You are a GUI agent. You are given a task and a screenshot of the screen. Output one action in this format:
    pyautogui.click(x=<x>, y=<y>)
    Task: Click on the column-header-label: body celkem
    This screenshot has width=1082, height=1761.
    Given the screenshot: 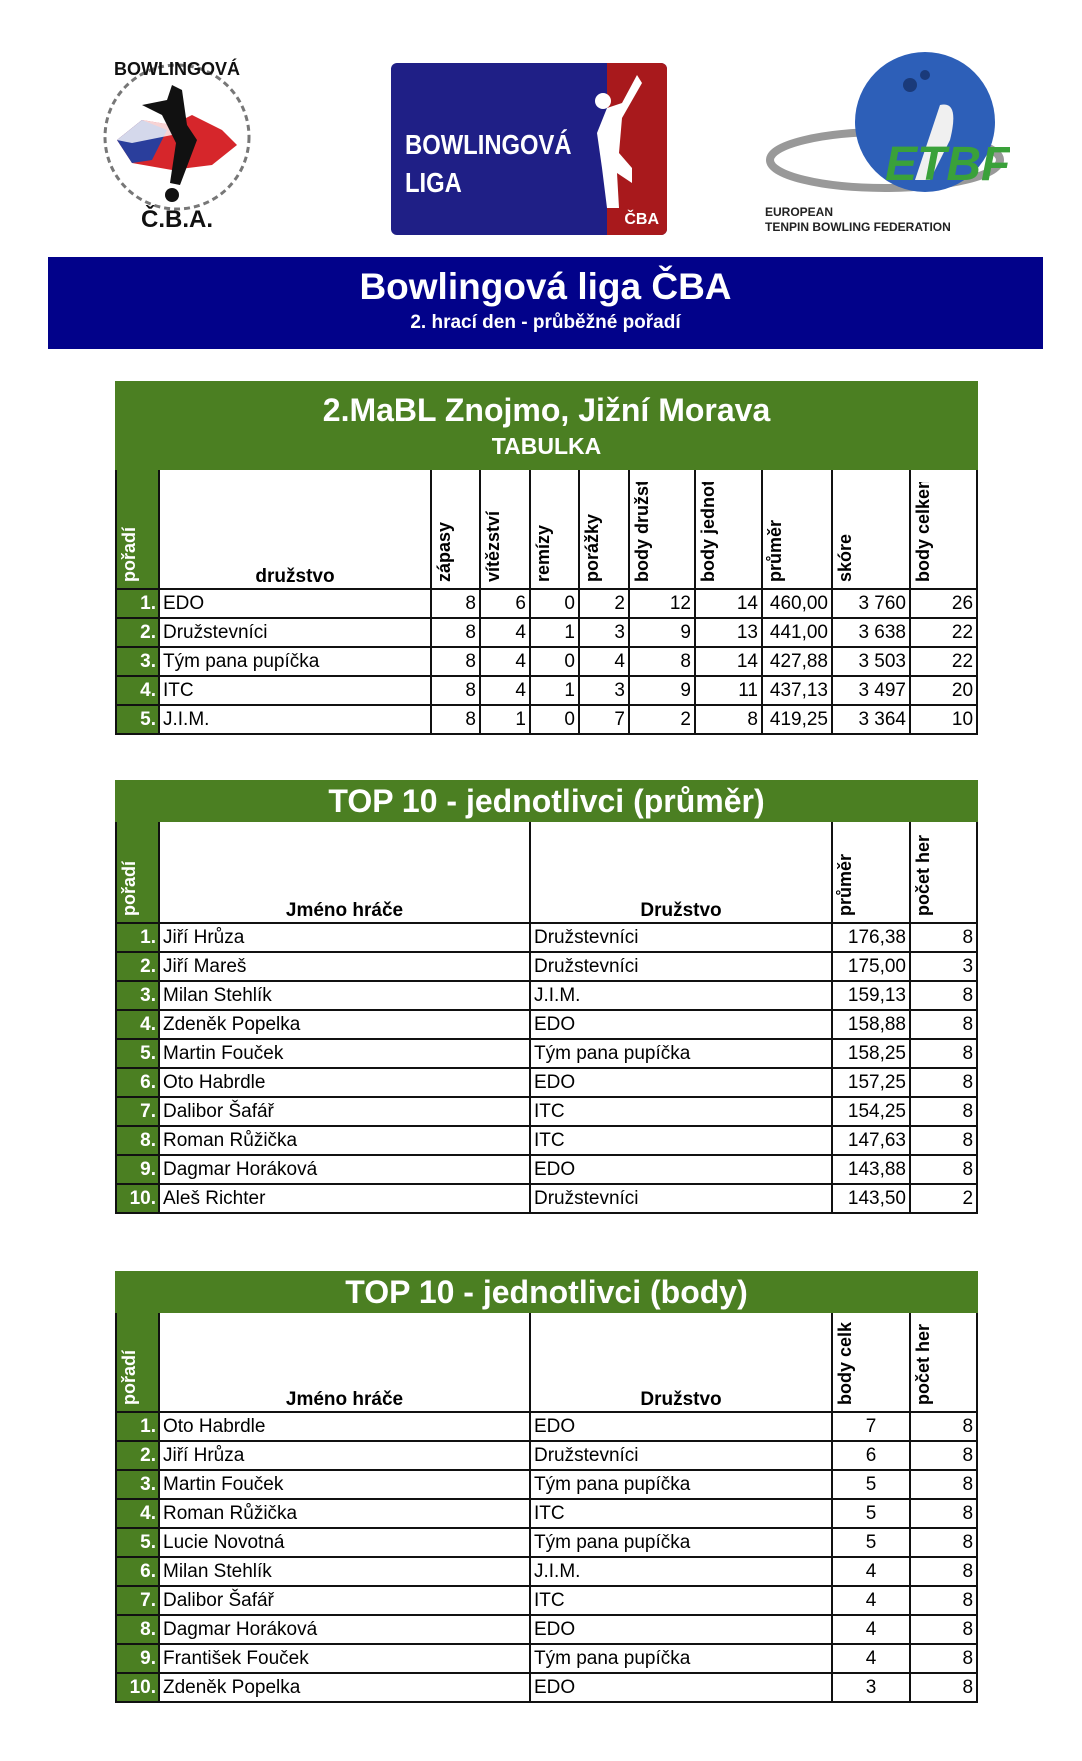 What is the action you would take?
    pyautogui.click(x=923, y=532)
    